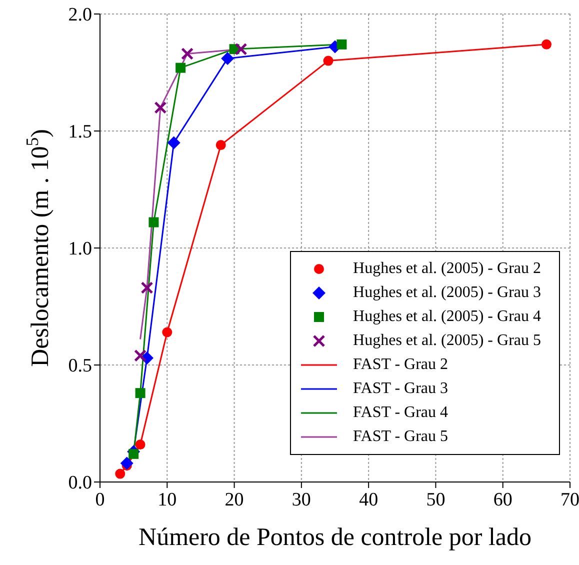 This screenshot has height=565, width=579. I want to click on y-tick-label: 0.5, so click(80, 366).